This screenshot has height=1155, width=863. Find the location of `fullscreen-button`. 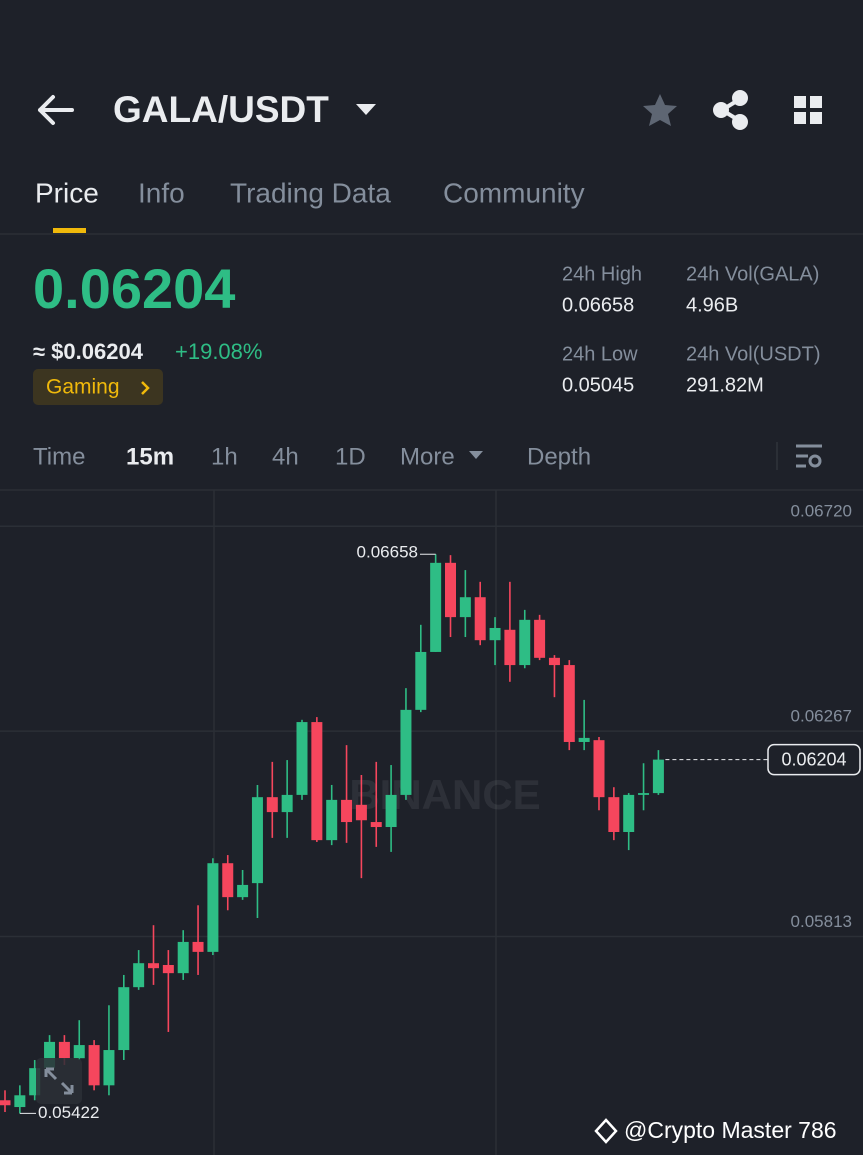

fullscreen-button is located at coordinates (59, 1081).